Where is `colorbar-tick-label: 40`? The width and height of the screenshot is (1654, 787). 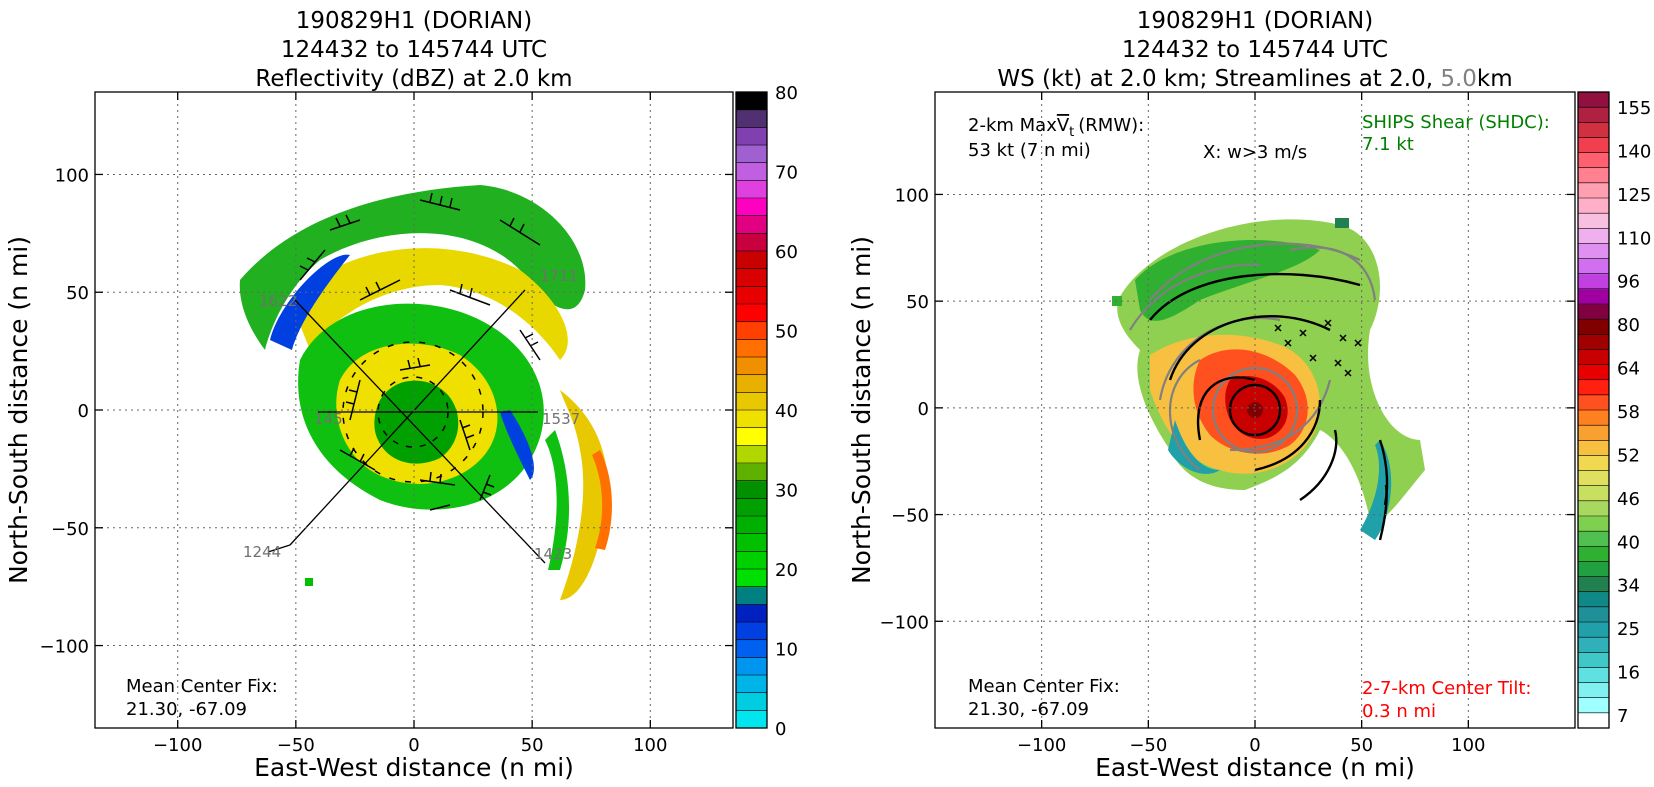 colorbar-tick-label: 40 is located at coordinates (1628, 542).